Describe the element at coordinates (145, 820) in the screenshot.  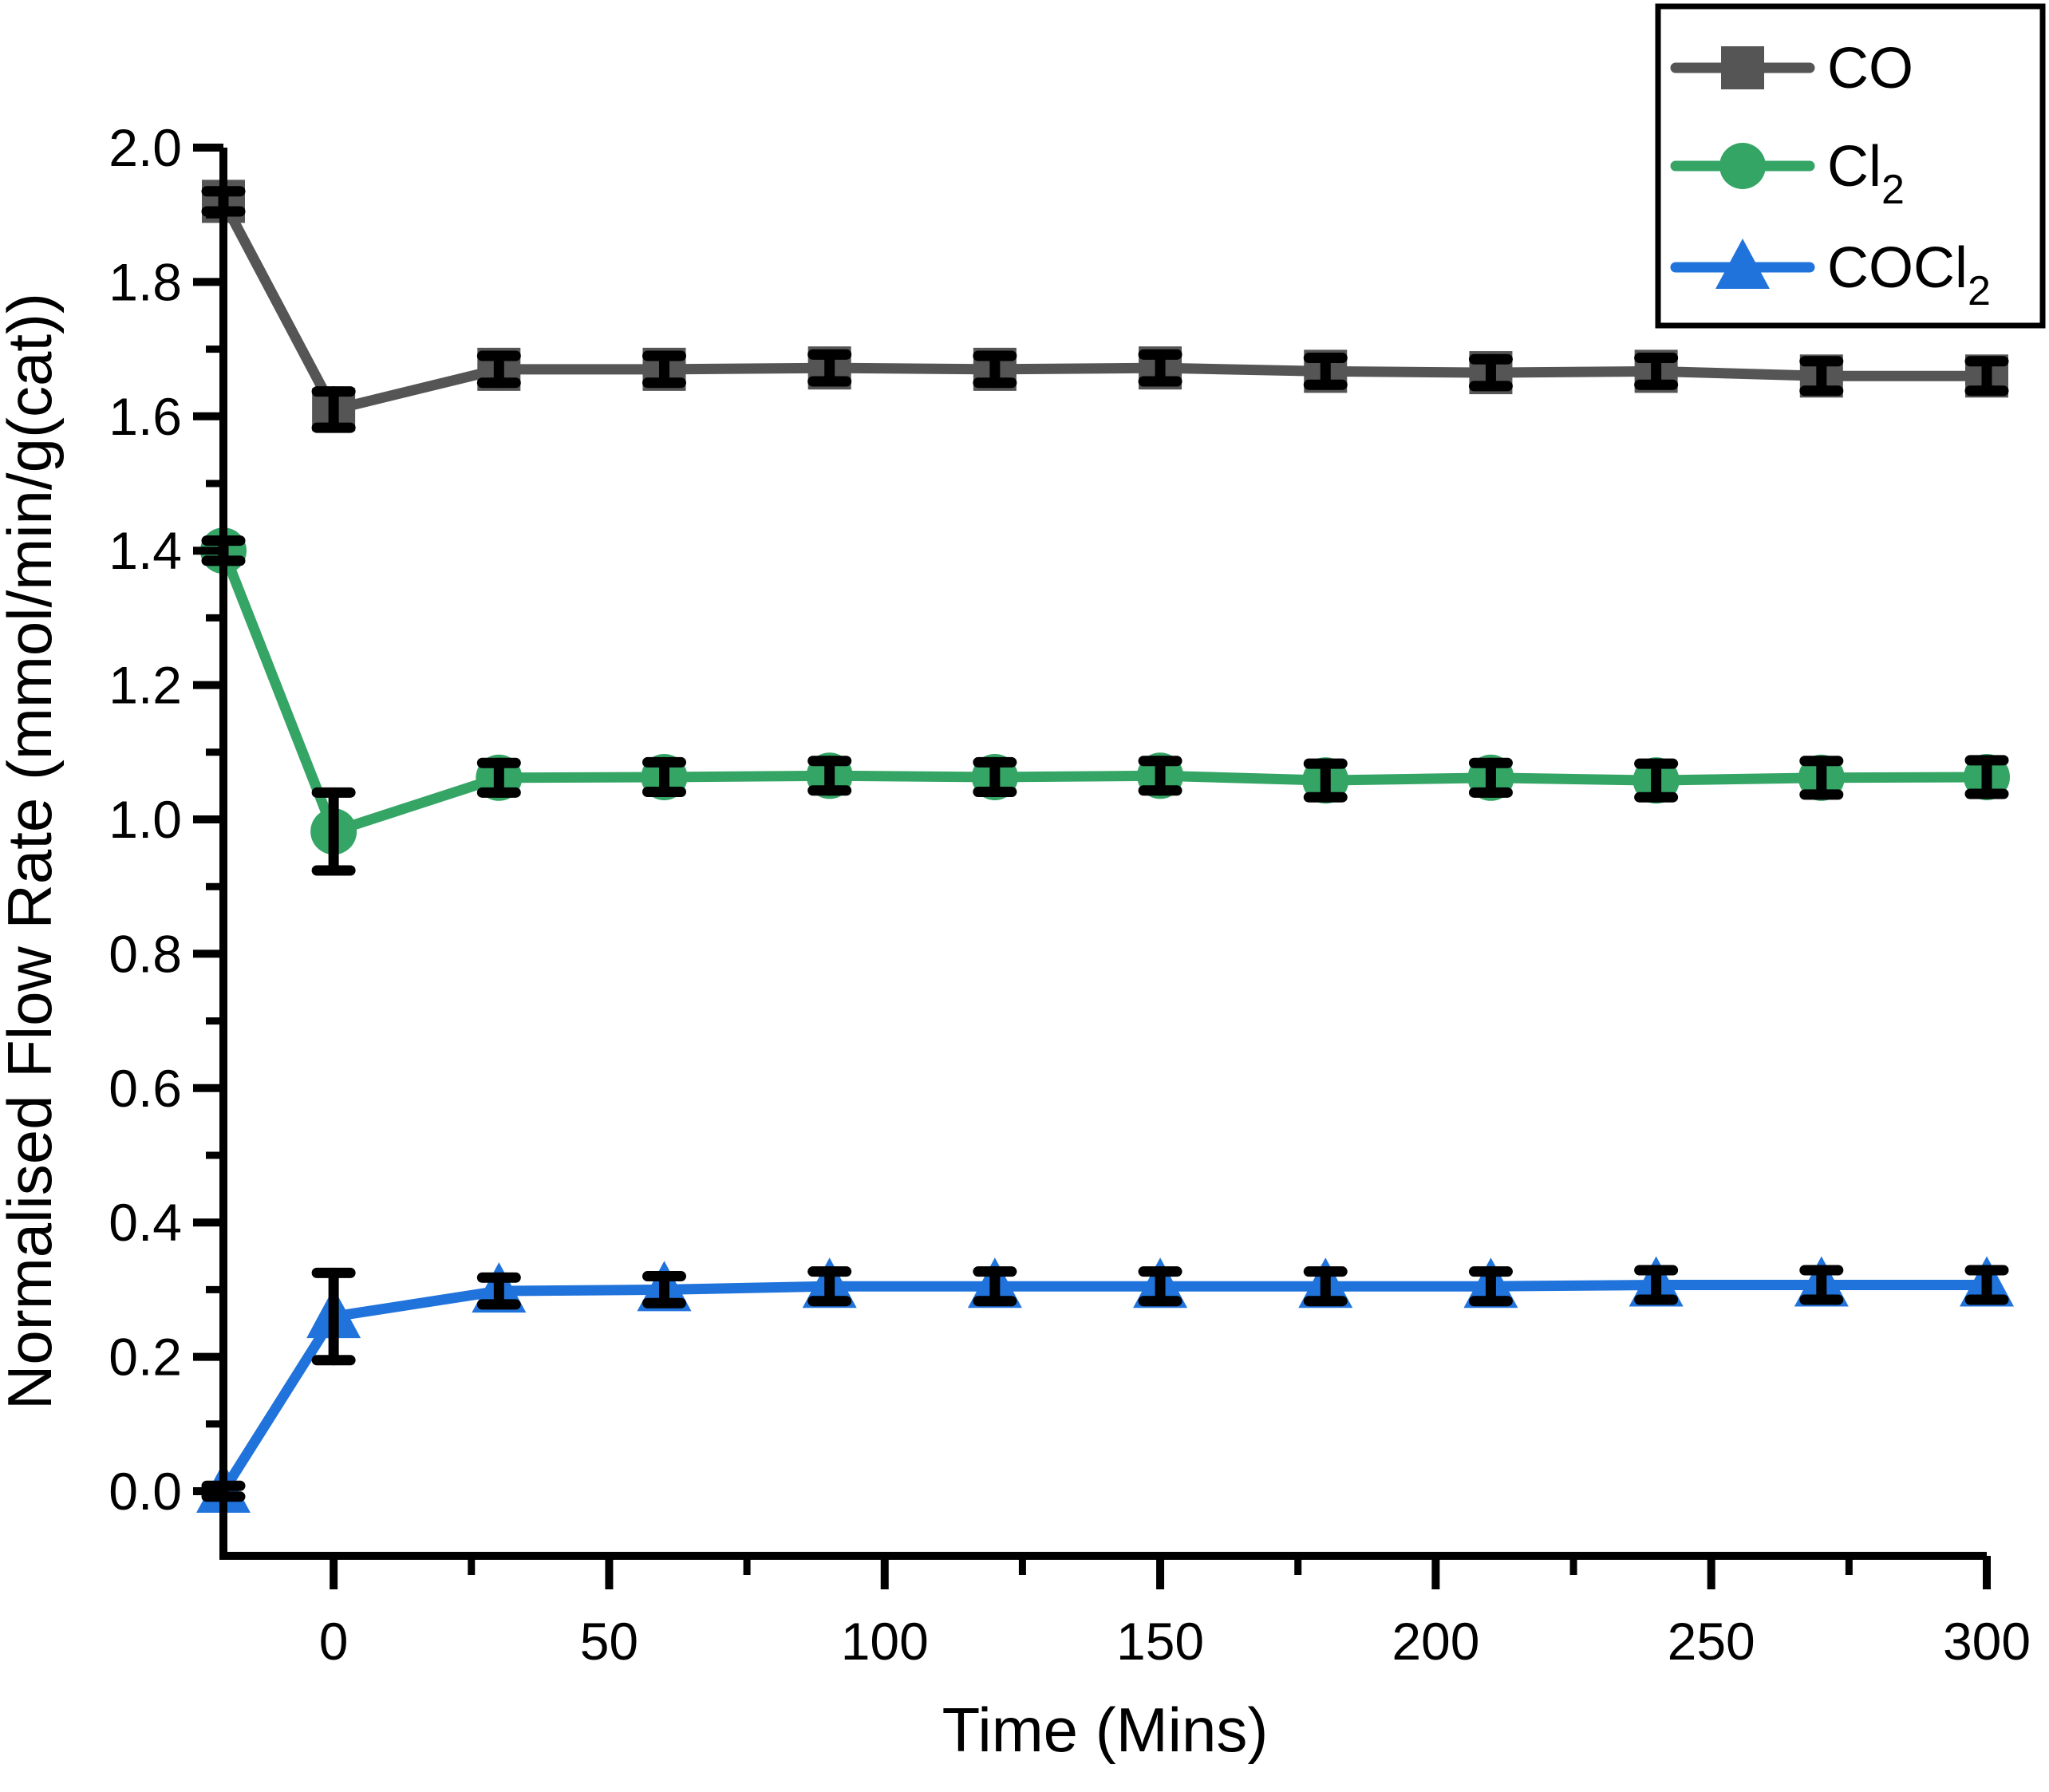
I see `y-tick-label: 1.0` at that location.